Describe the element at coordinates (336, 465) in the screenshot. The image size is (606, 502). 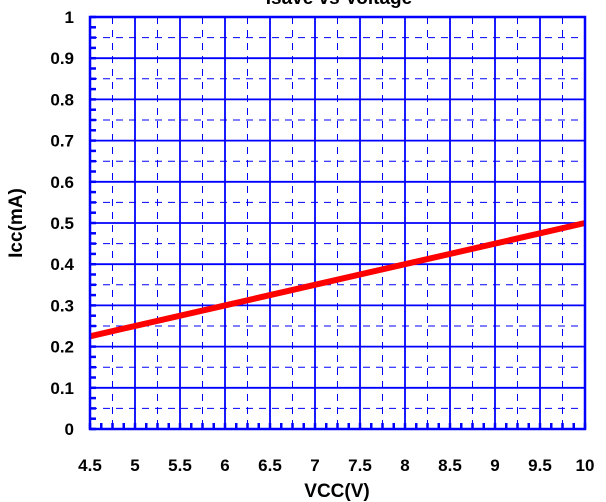
I see `x-tick-labels: 4.5 5 5.5 6 6.5 7 7.5 8 8.5 9 9.5 10` at that location.